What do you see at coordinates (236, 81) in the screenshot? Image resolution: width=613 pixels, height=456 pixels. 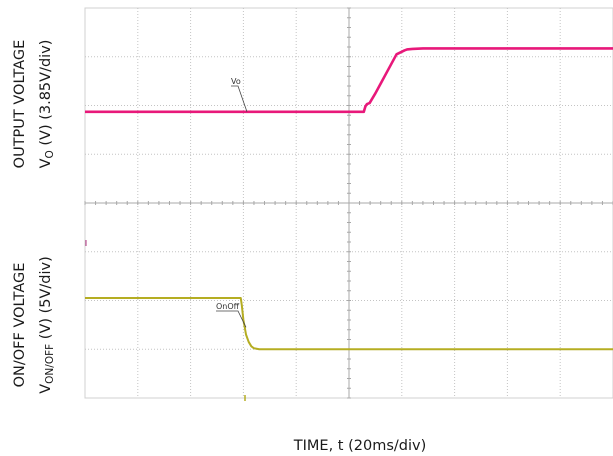 I see `marker-label-output: Vo` at bounding box center [236, 81].